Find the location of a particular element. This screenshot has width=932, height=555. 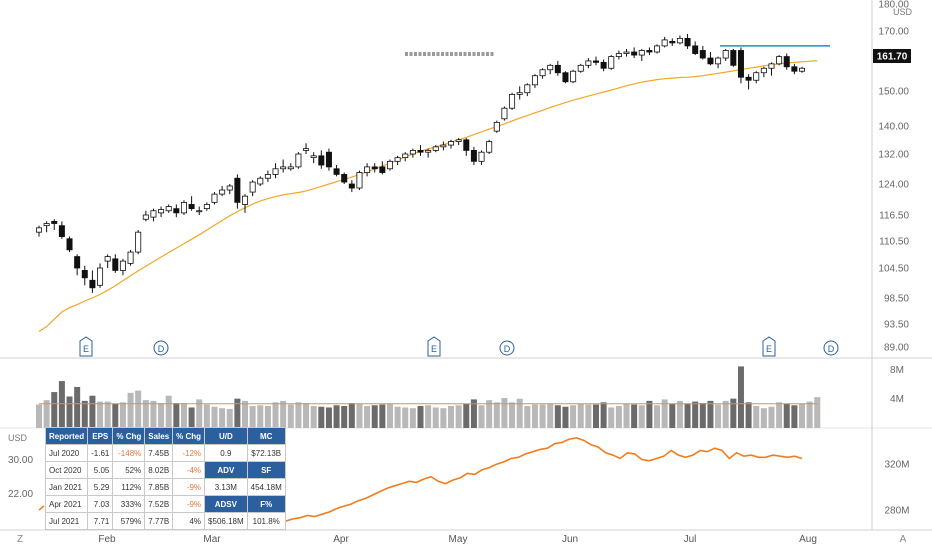

timezone-icon: Z is located at coordinates (20, 539).